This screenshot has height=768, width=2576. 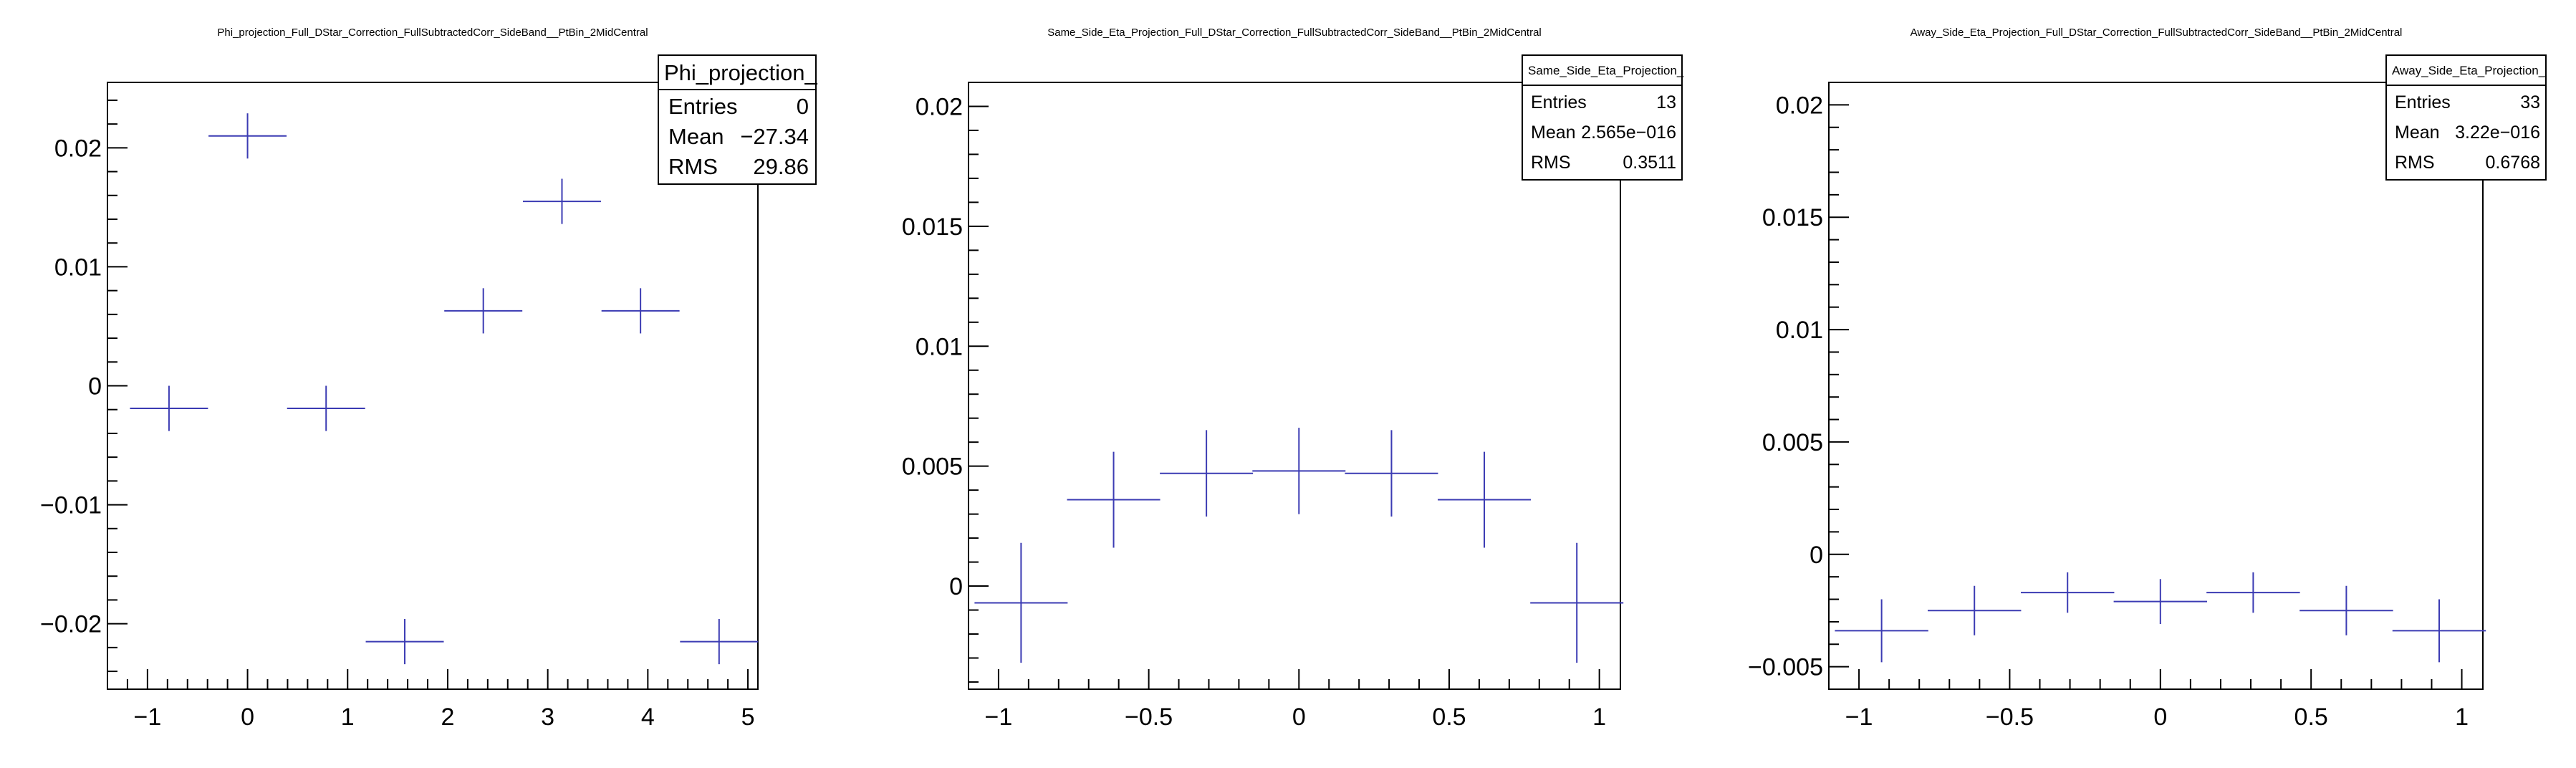 What do you see at coordinates (2513, 163) in the screenshot?
I see `stats-row-value: 0.6768` at bounding box center [2513, 163].